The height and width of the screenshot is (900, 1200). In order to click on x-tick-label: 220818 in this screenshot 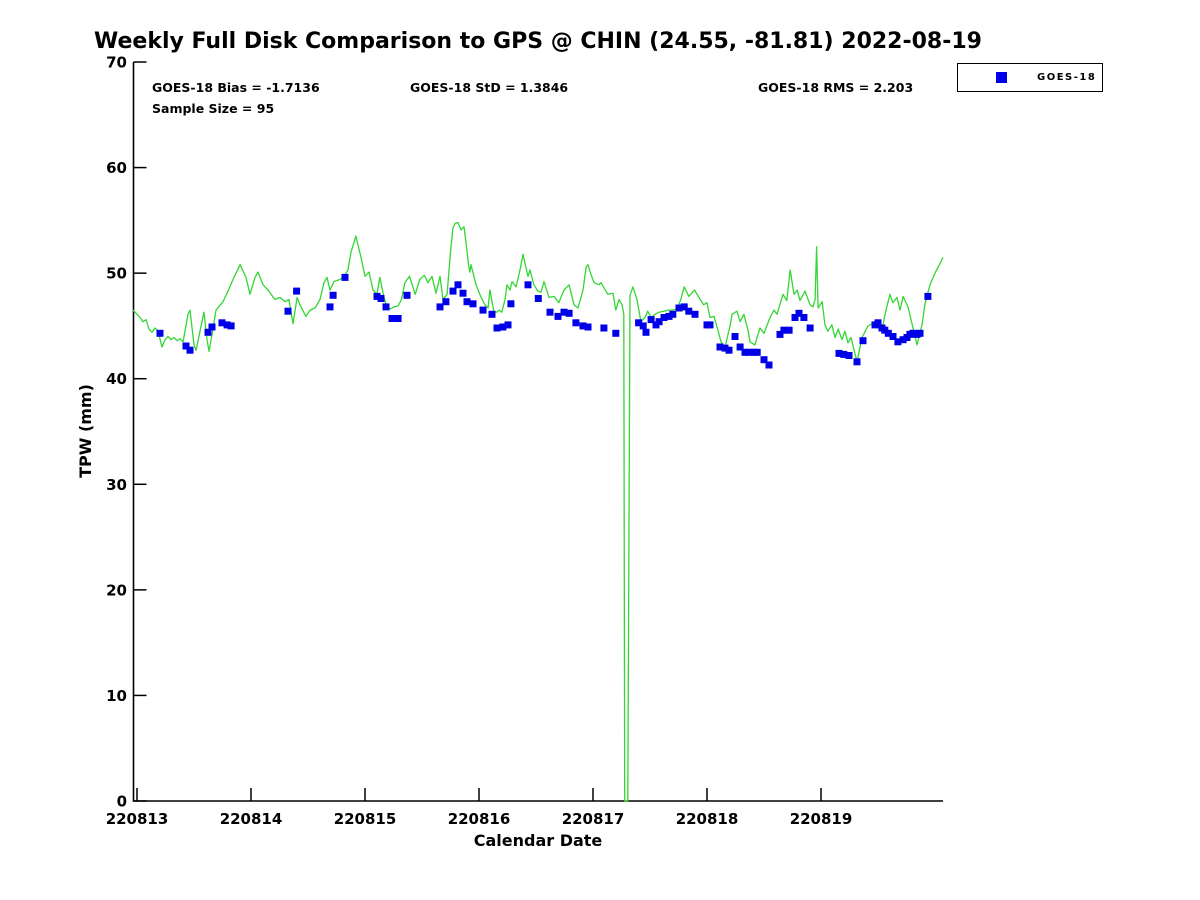, I will do `click(707, 819)`.